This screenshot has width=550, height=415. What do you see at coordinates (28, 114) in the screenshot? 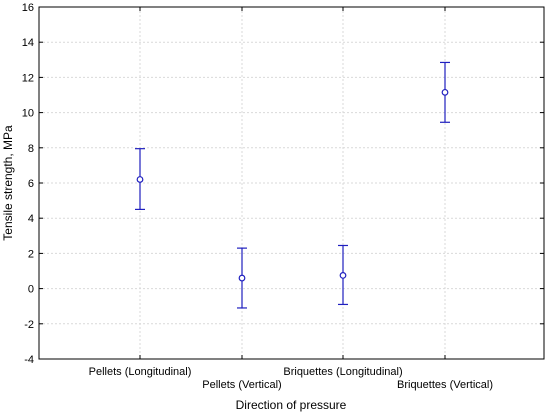
I see `y-tick-label: 10` at bounding box center [28, 114].